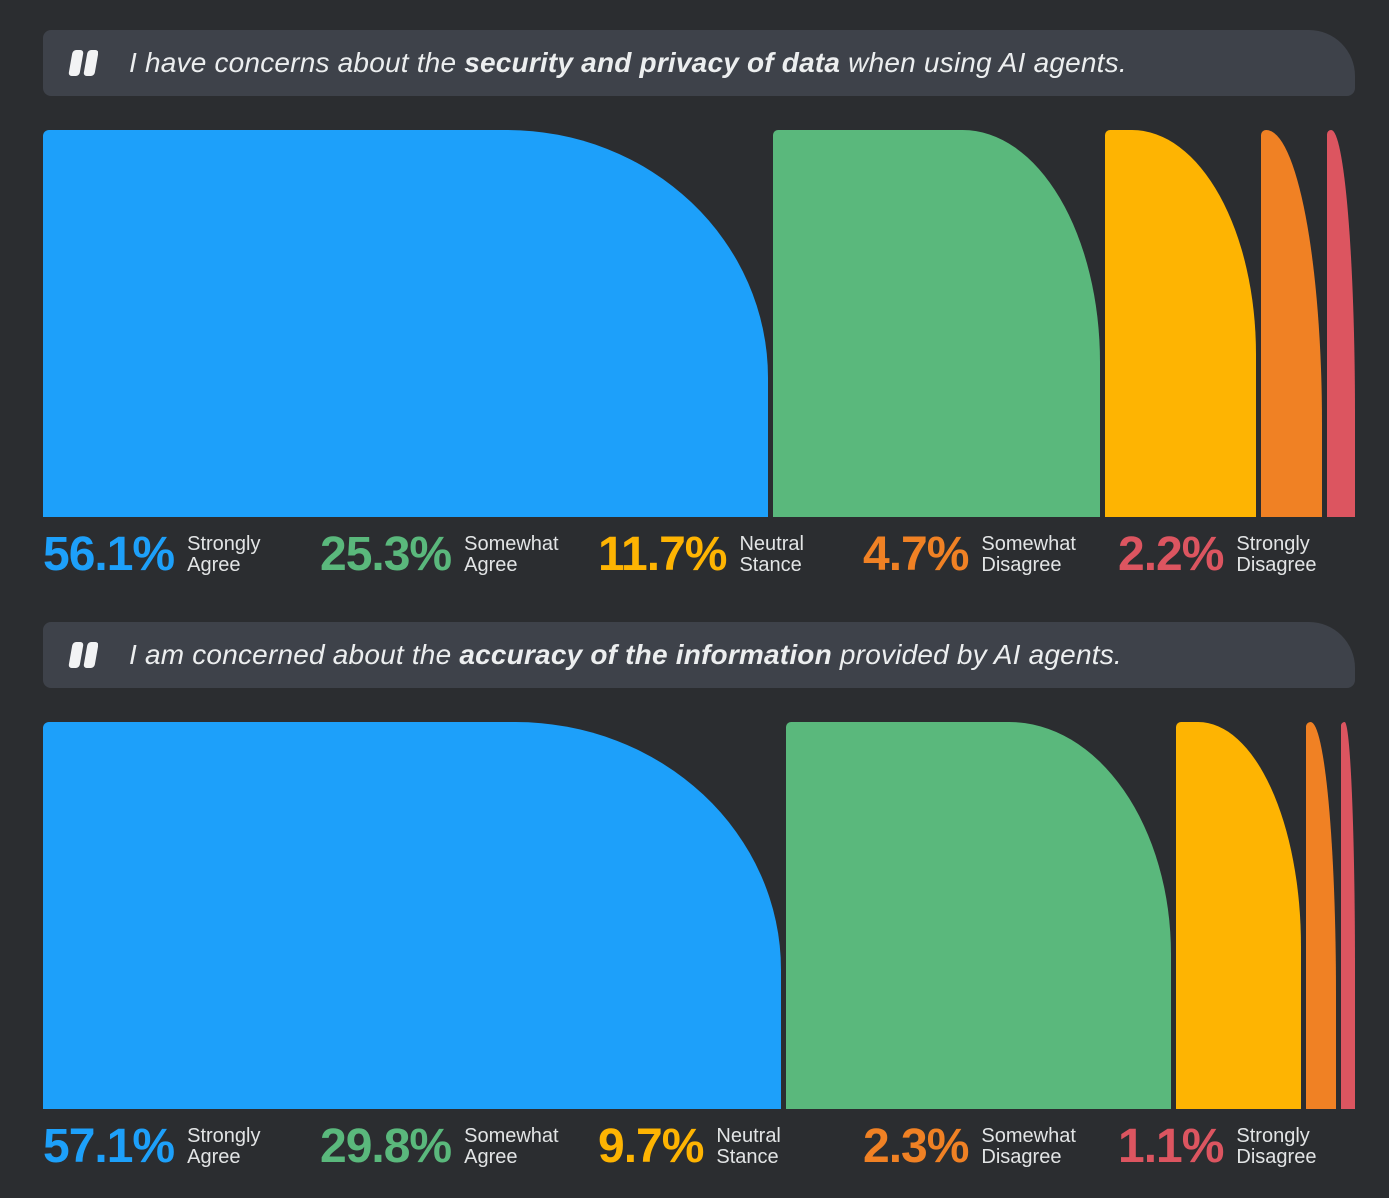  Describe the element at coordinates (730, 554) in the screenshot. I see `stat-neutral-stance: 11.7% Neutral Stance` at that location.